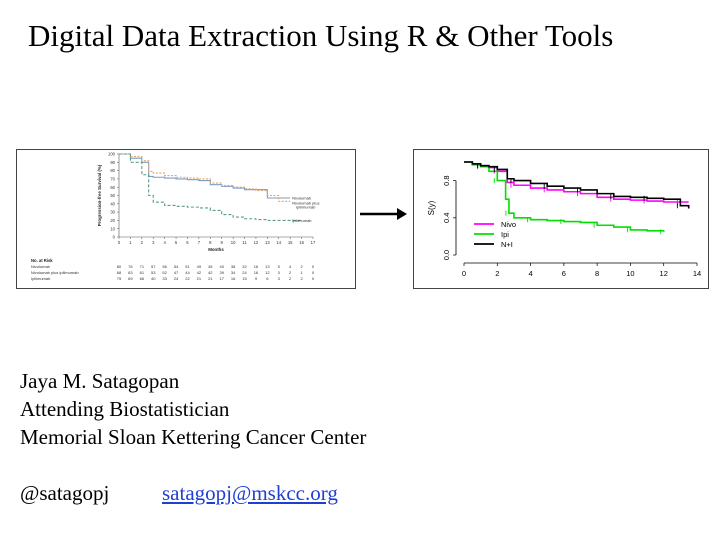 This screenshot has width=720, height=540. What do you see at coordinates (244, 272) in the screenshot?
I see `risk-count: 24` at bounding box center [244, 272].